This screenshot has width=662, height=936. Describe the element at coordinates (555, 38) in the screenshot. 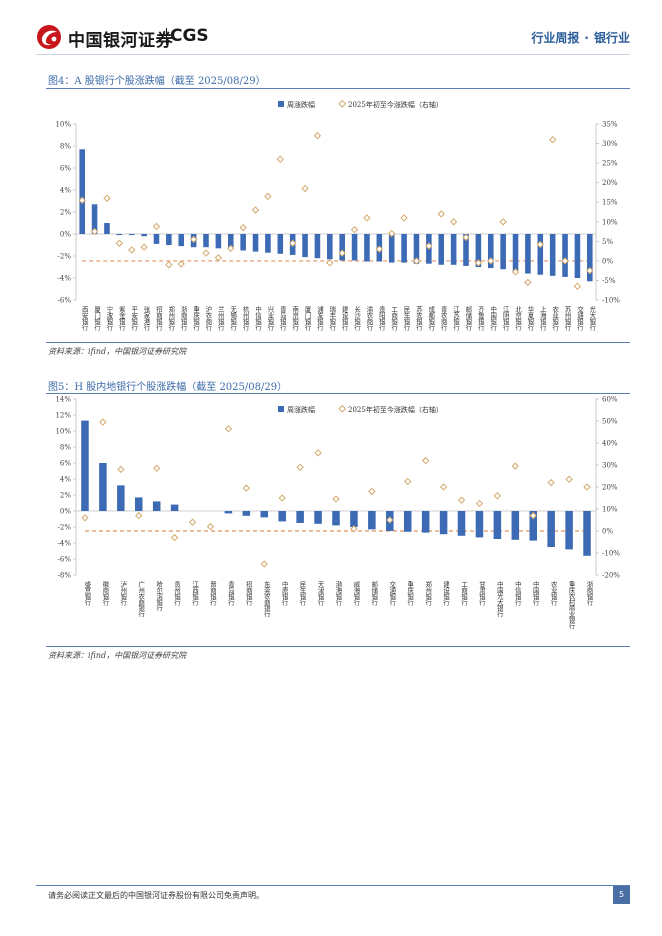

I see `report-type: 行业周报` at that location.